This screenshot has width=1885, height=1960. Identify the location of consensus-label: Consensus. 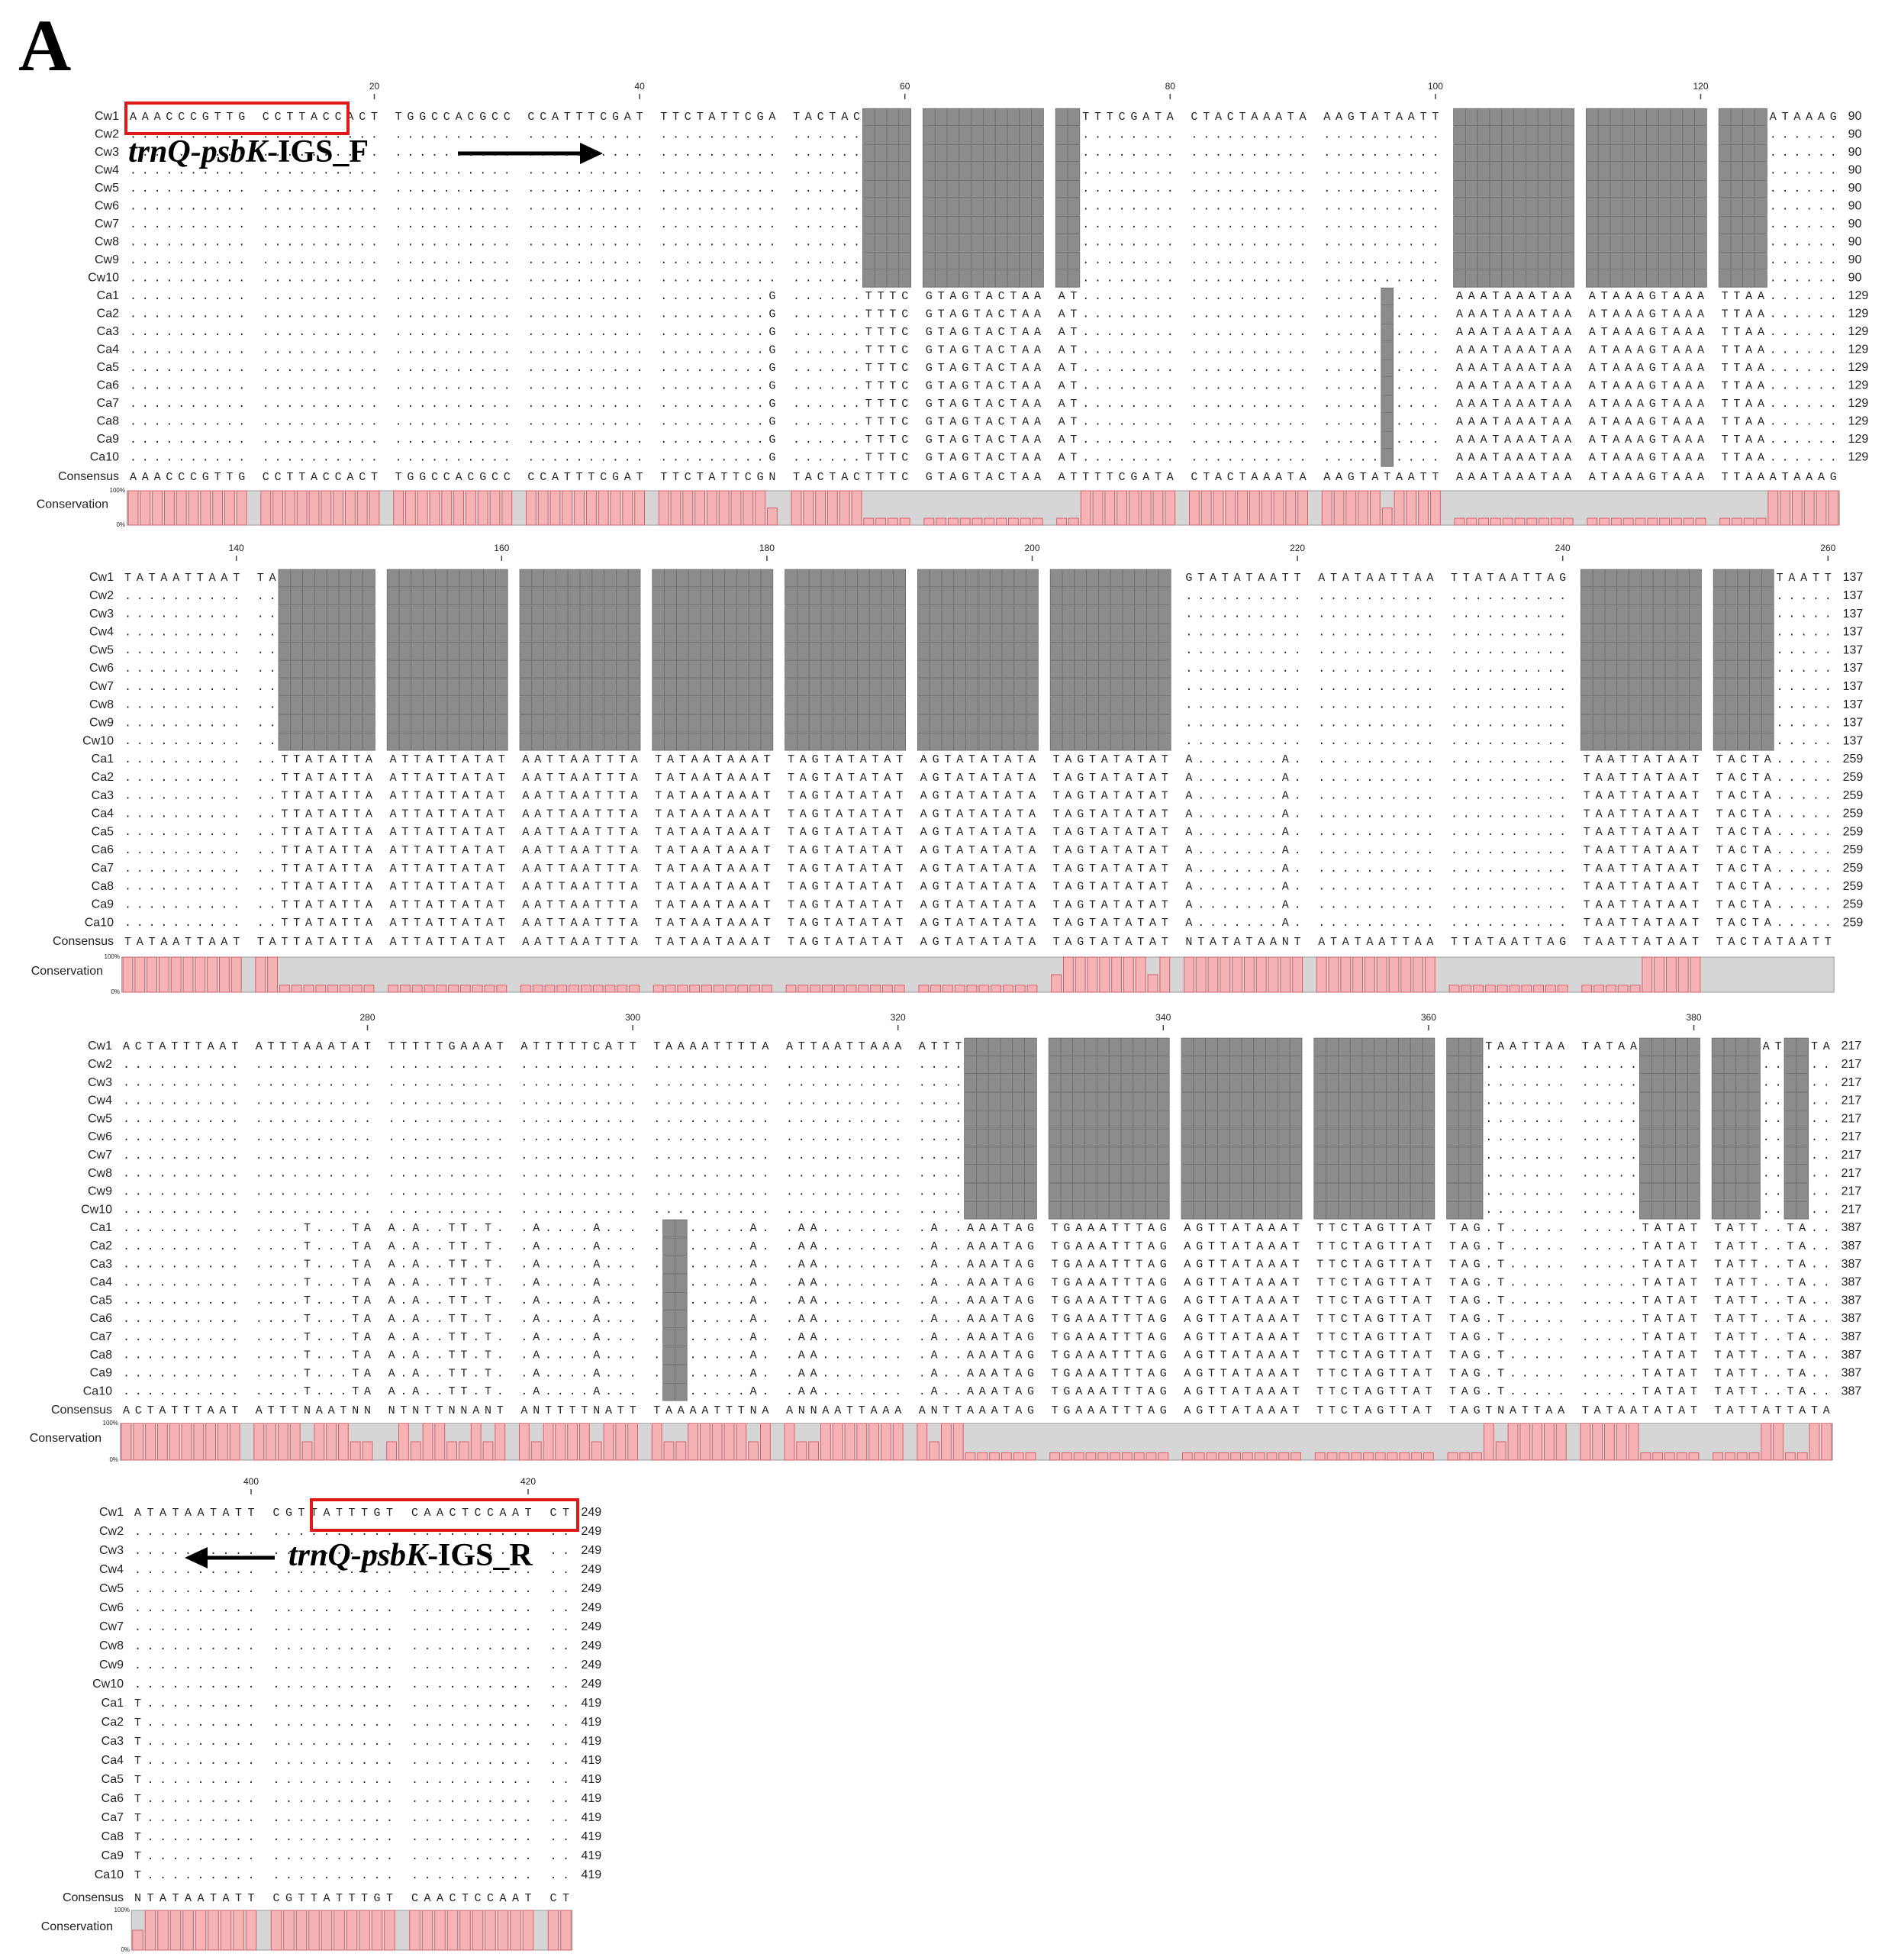
(83, 941).